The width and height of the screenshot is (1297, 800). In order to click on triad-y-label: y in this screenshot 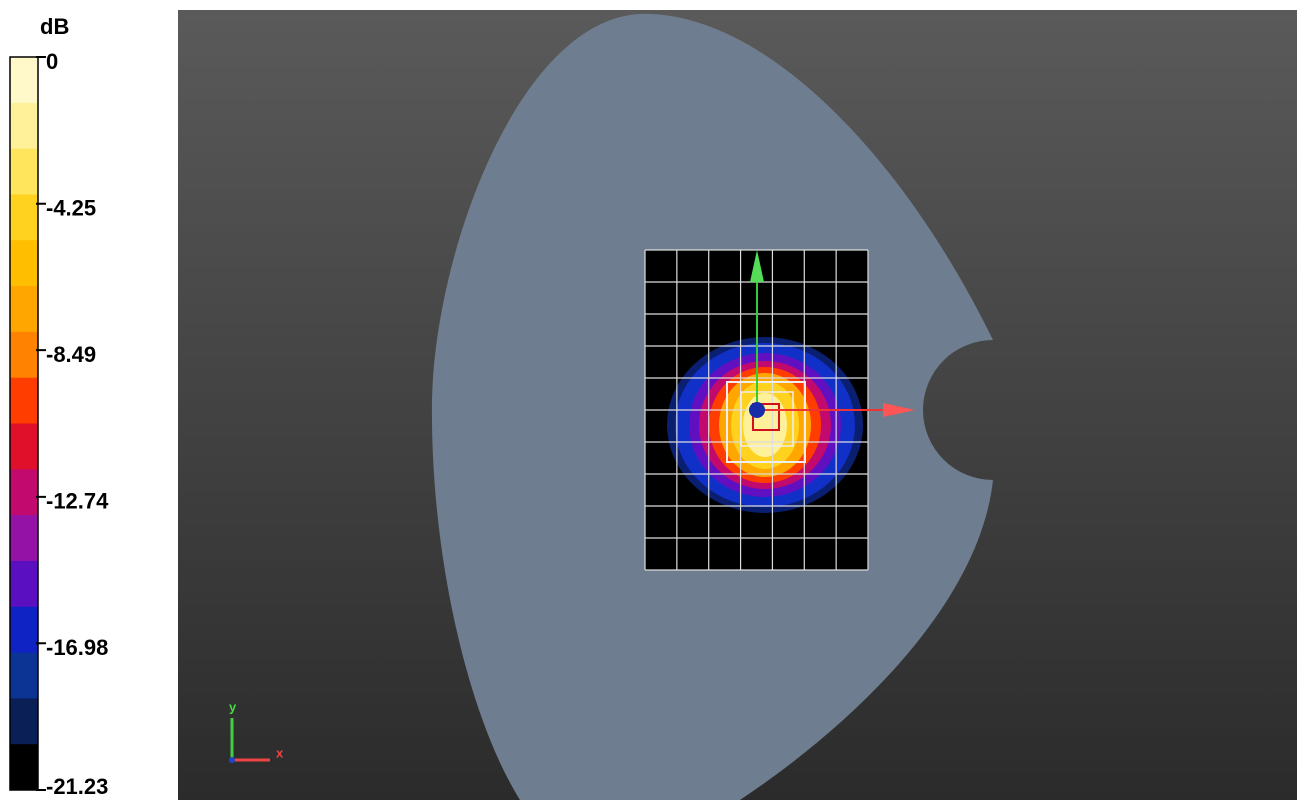, I will do `click(233, 706)`.